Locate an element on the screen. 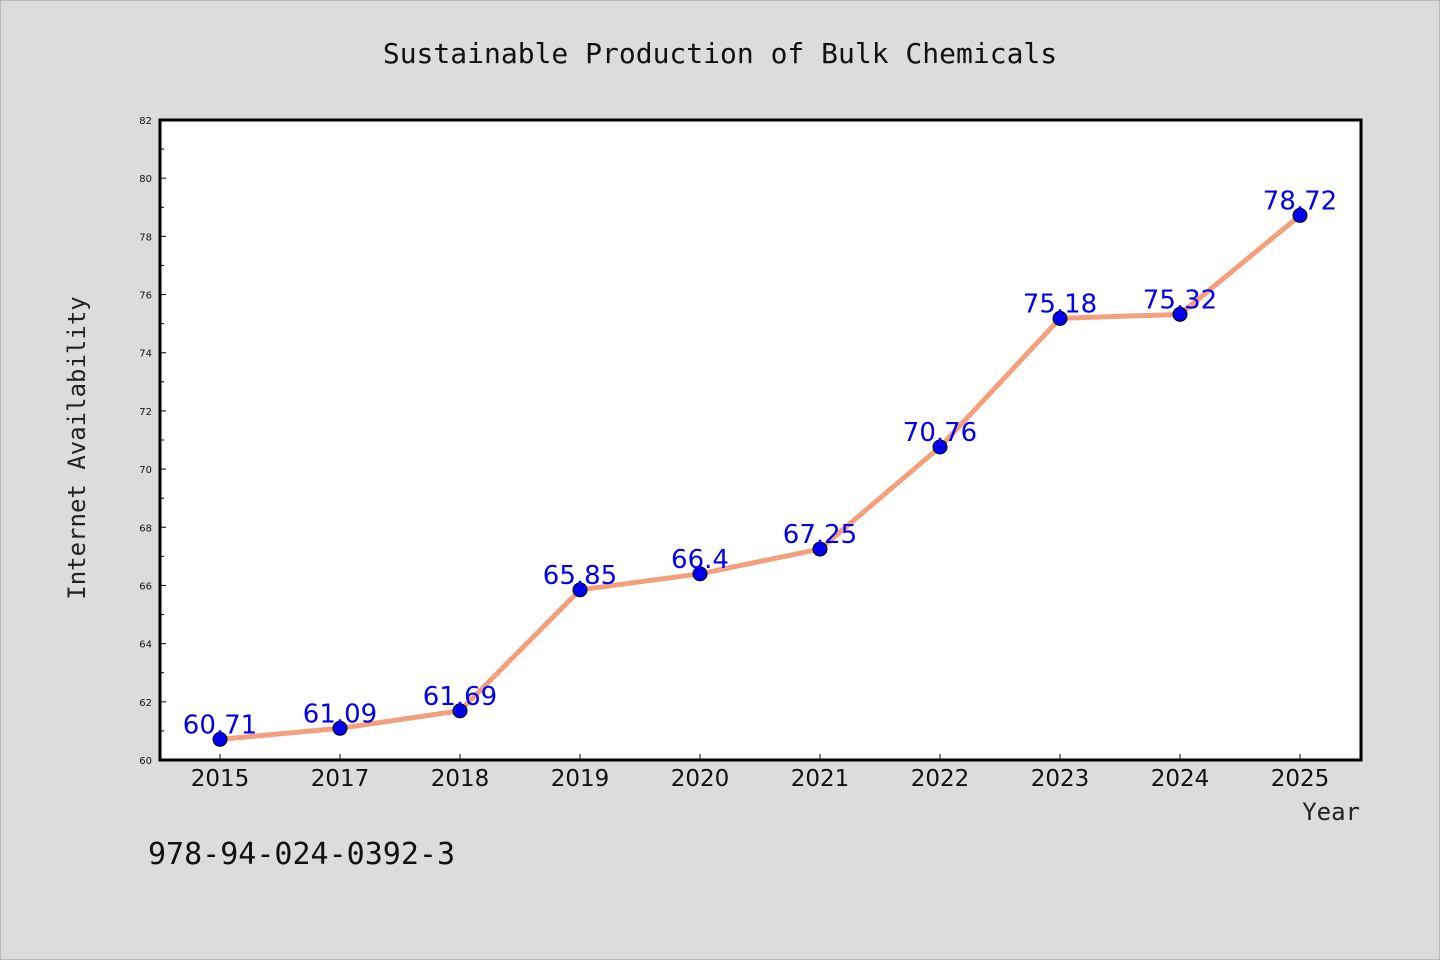  data-label: 61.69 is located at coordinates (460, 697).